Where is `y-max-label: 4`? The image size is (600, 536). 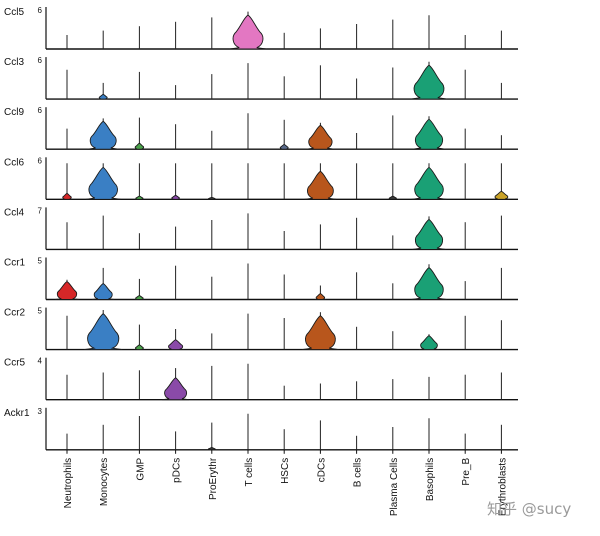
y-max-label: 4 is located at coordinates (40, 361).